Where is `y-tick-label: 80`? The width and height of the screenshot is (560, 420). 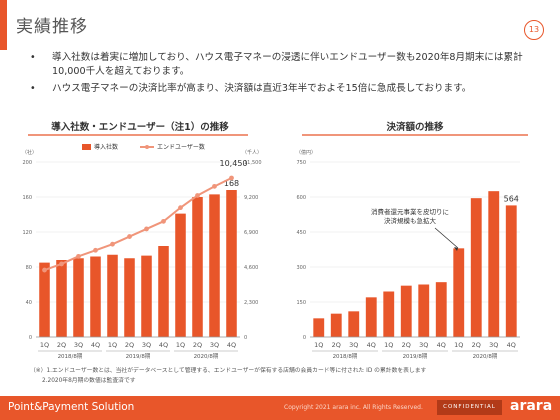 y-tick-label: 80 is located at coordinates (29, 268).